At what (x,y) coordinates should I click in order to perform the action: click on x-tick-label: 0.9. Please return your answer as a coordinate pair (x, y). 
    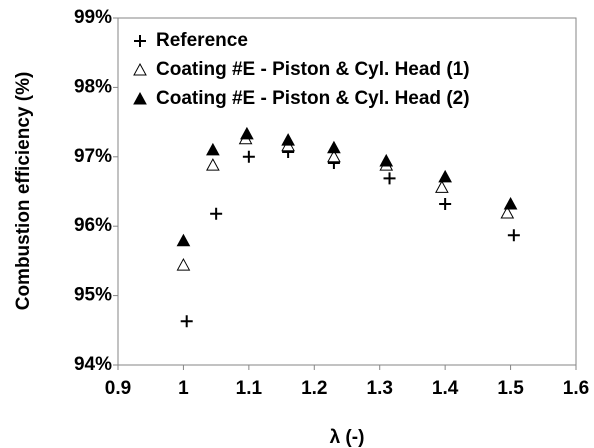
    Looking at the image, I should click on (118, 388).